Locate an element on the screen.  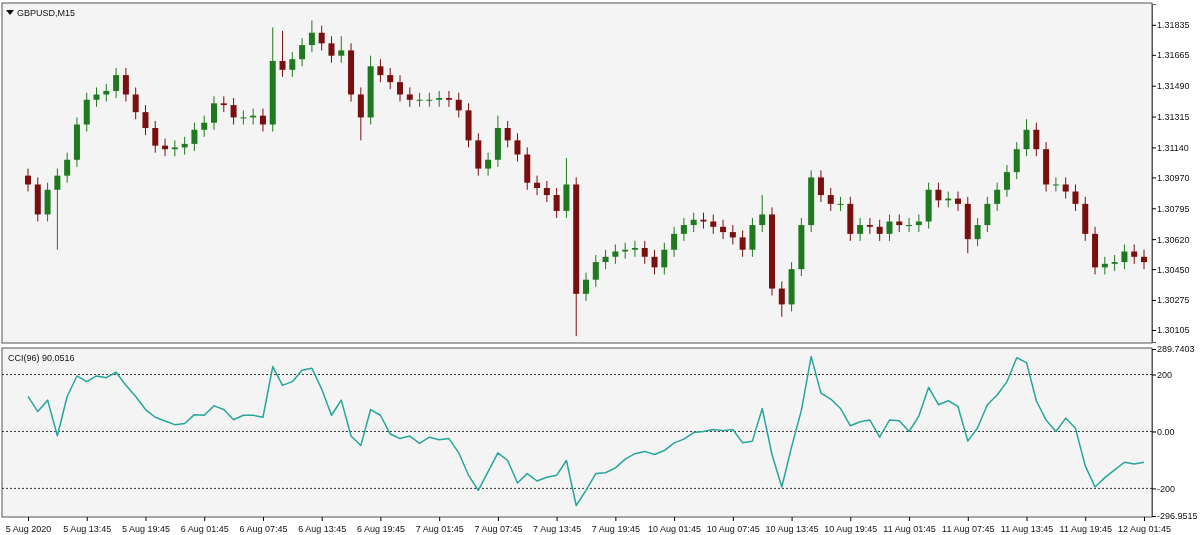
x-tick-label: 10 Aug 01:45 is located at coordinates (675, 529).